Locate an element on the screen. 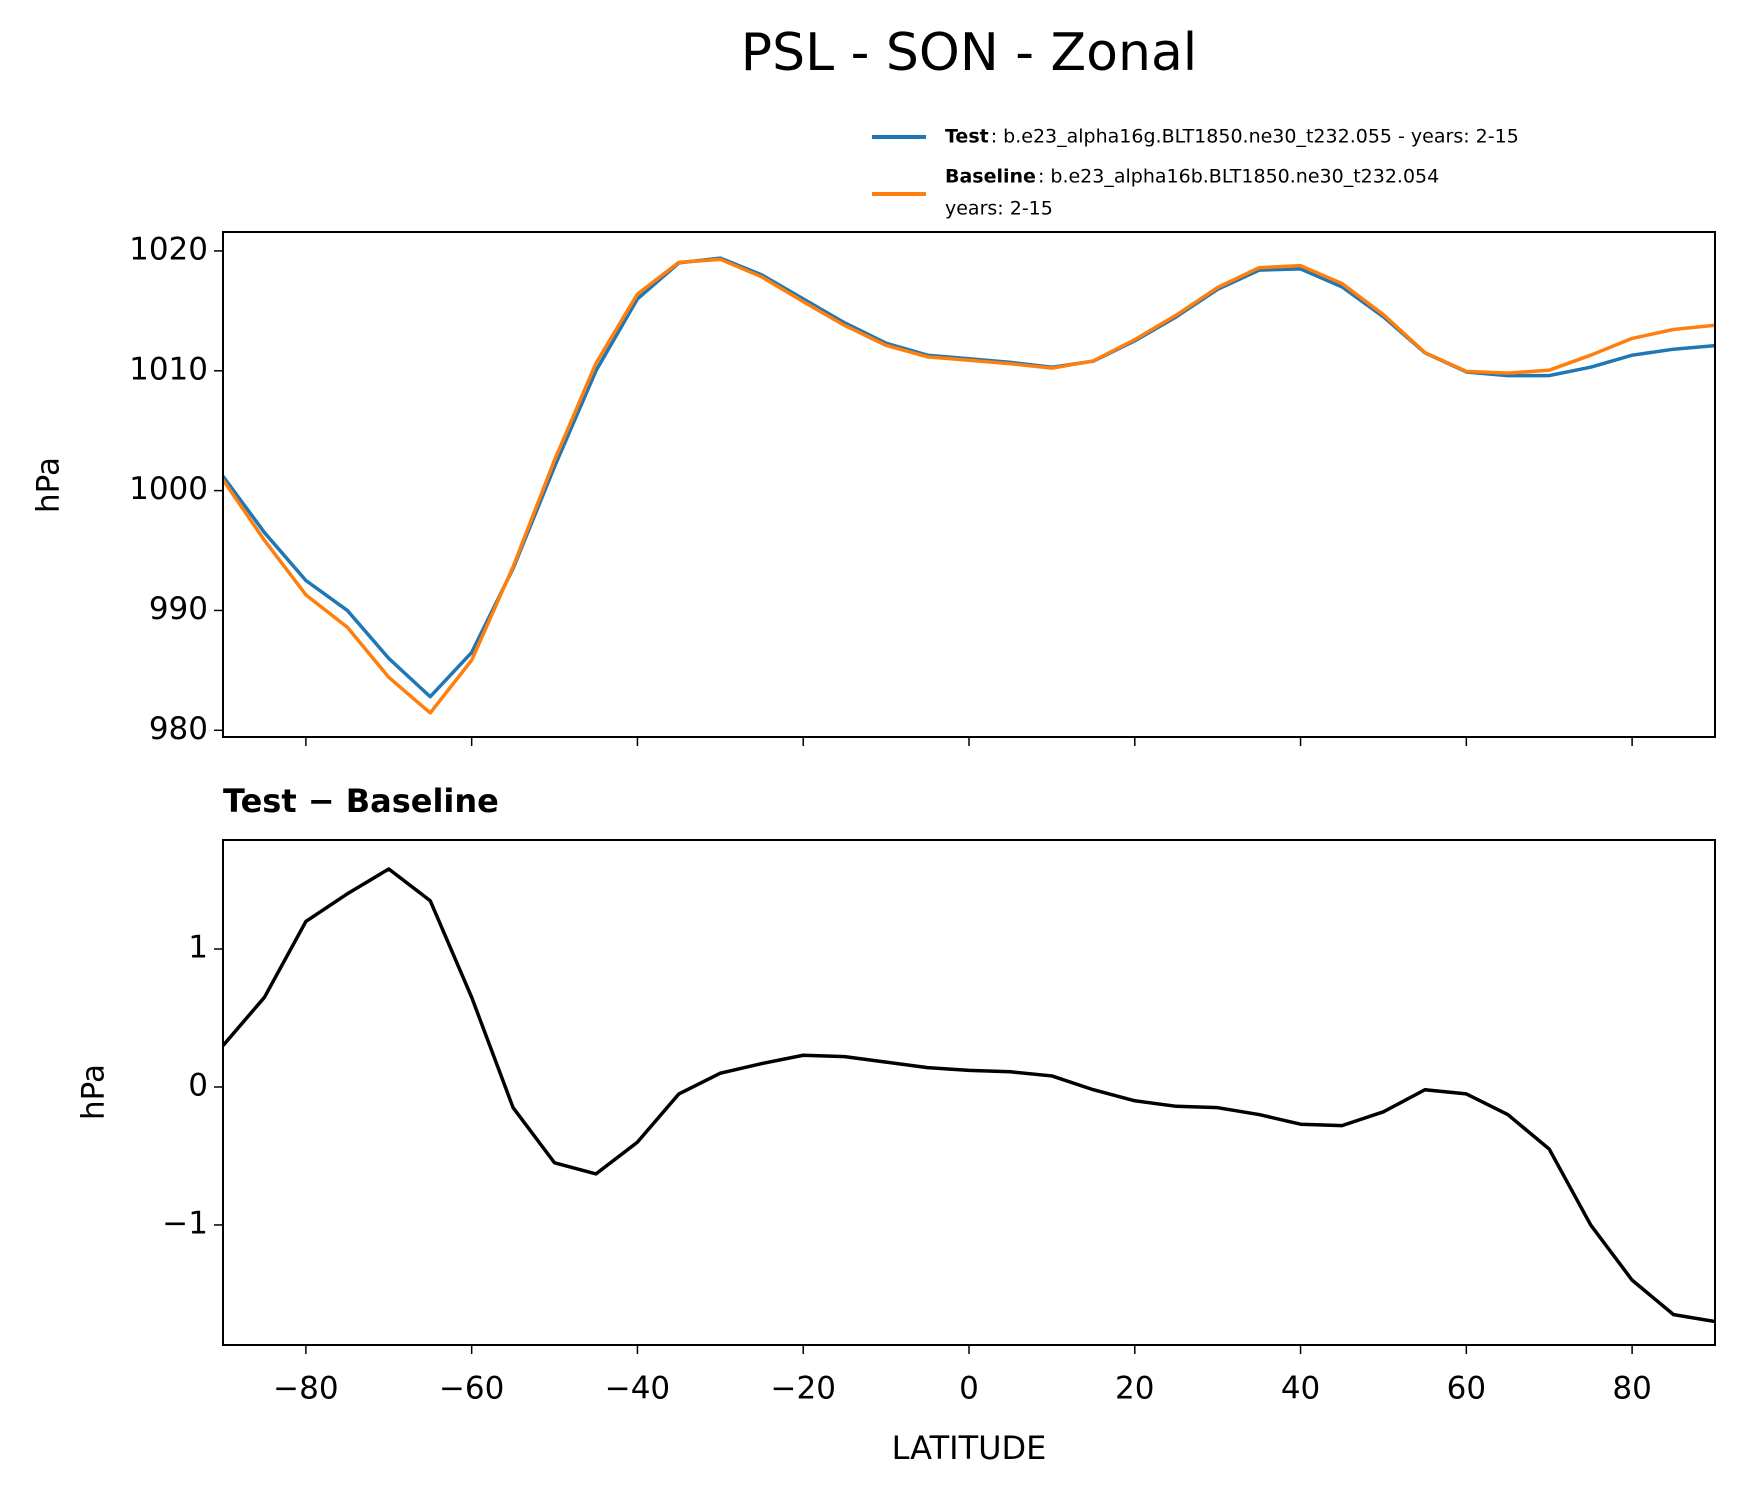 This screenshot has height=1496, width=1739. x-tick-label: −60 is located at coordinates (471, 1389).